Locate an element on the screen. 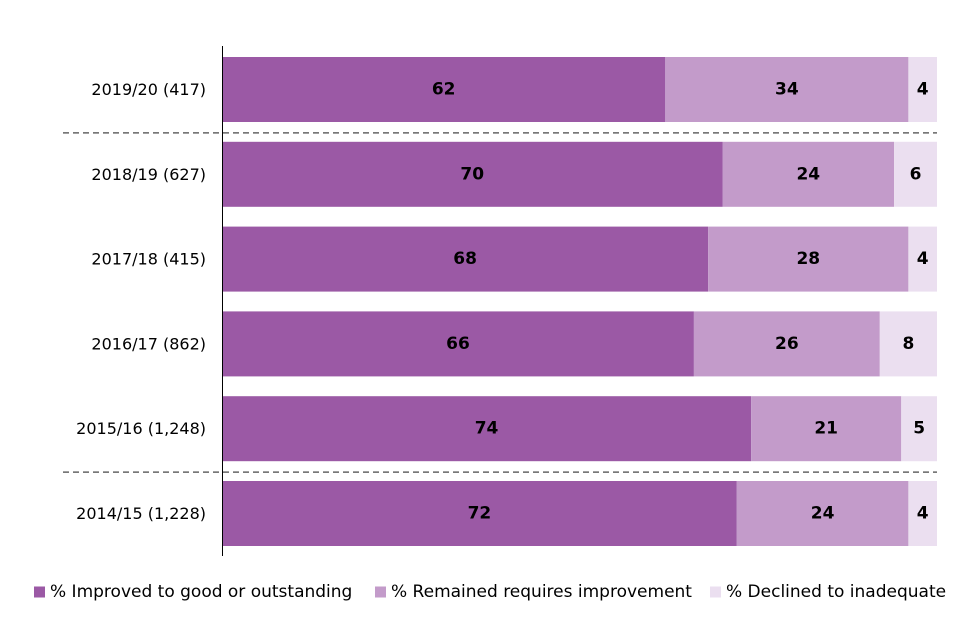 This screenshot has width=960, height=640. data-label-2015-16-1-248-series-1: 74 is located at coordinates (487, 429).